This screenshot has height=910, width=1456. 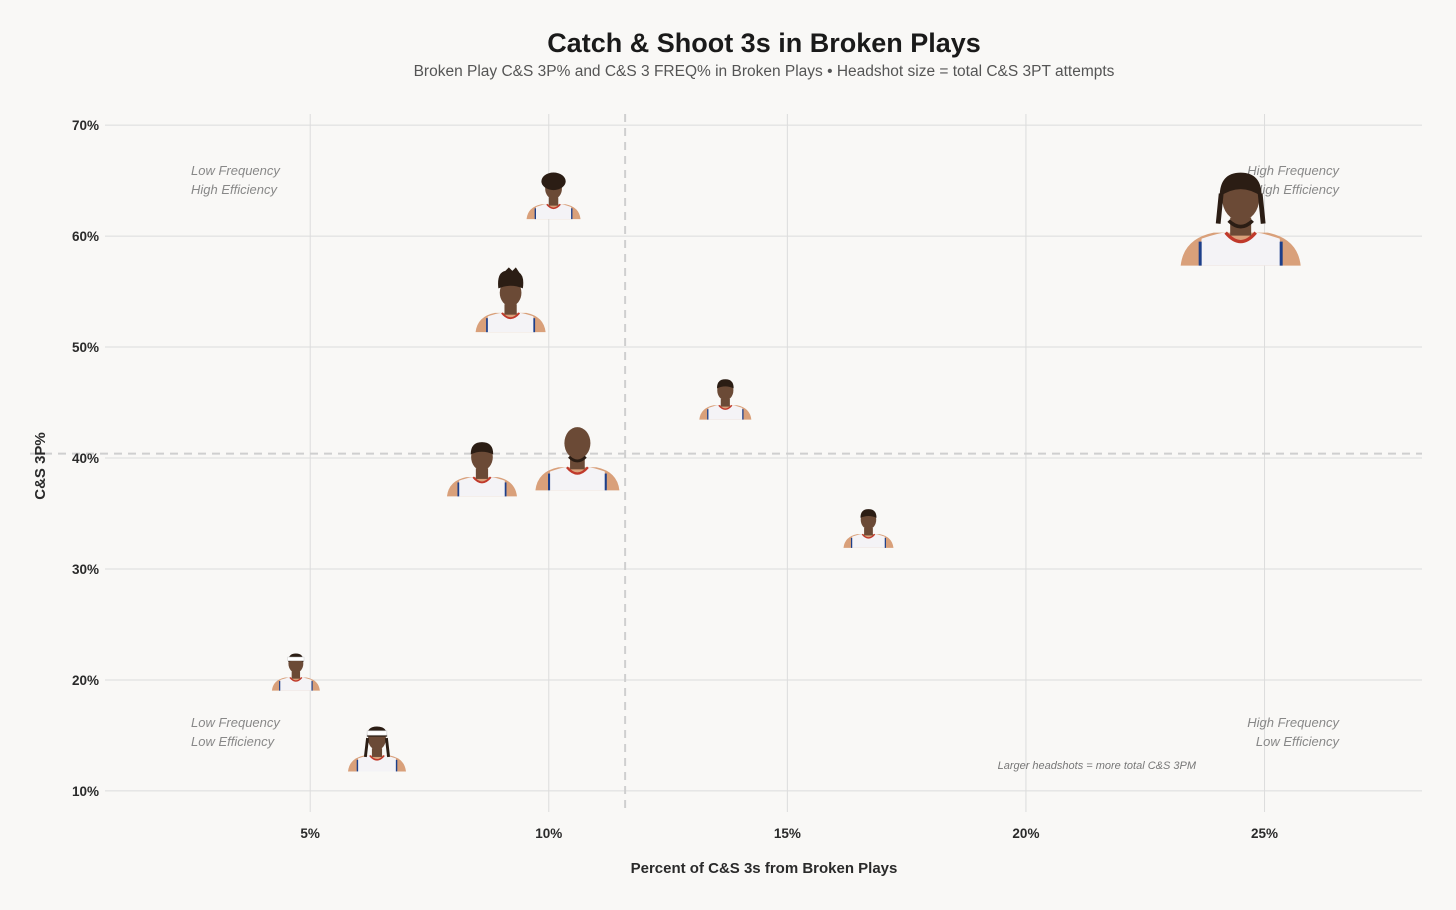 I want to click on x-tick-label: 10%, so click(x=548, y=833).